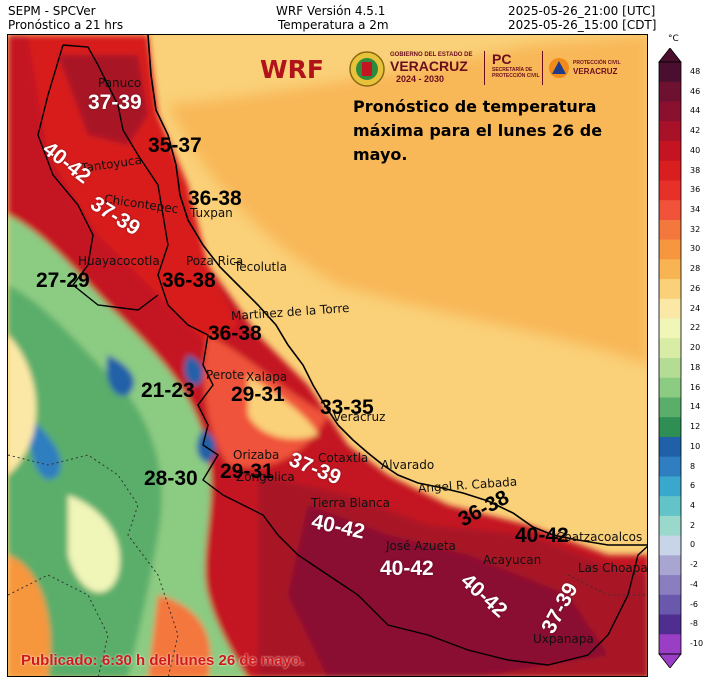 This screenshot has width=705, height=681. I want to click on city-jose-azueta: José Azueta, so click(421, 546).